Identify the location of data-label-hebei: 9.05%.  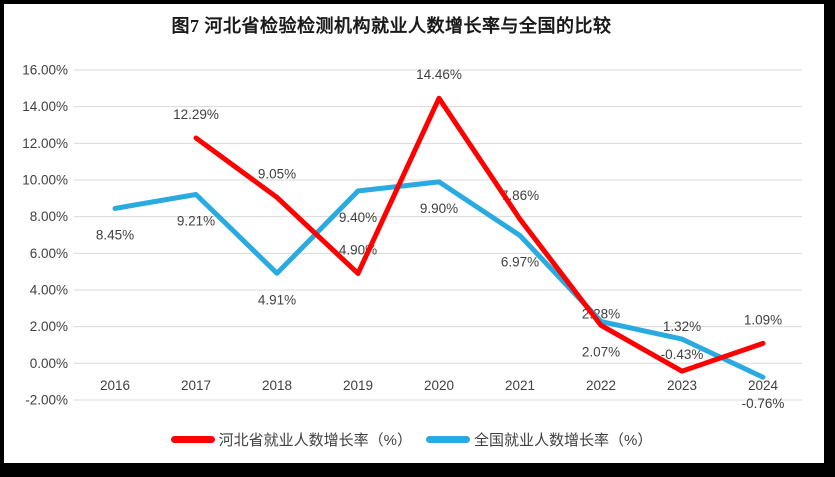
(277, 173).